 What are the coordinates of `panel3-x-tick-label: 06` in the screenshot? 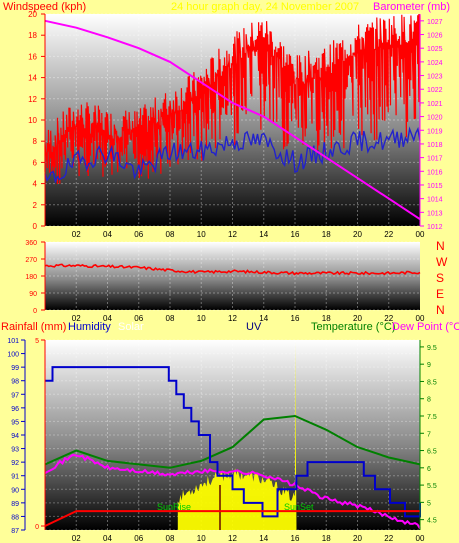 It's located at (138, 538).